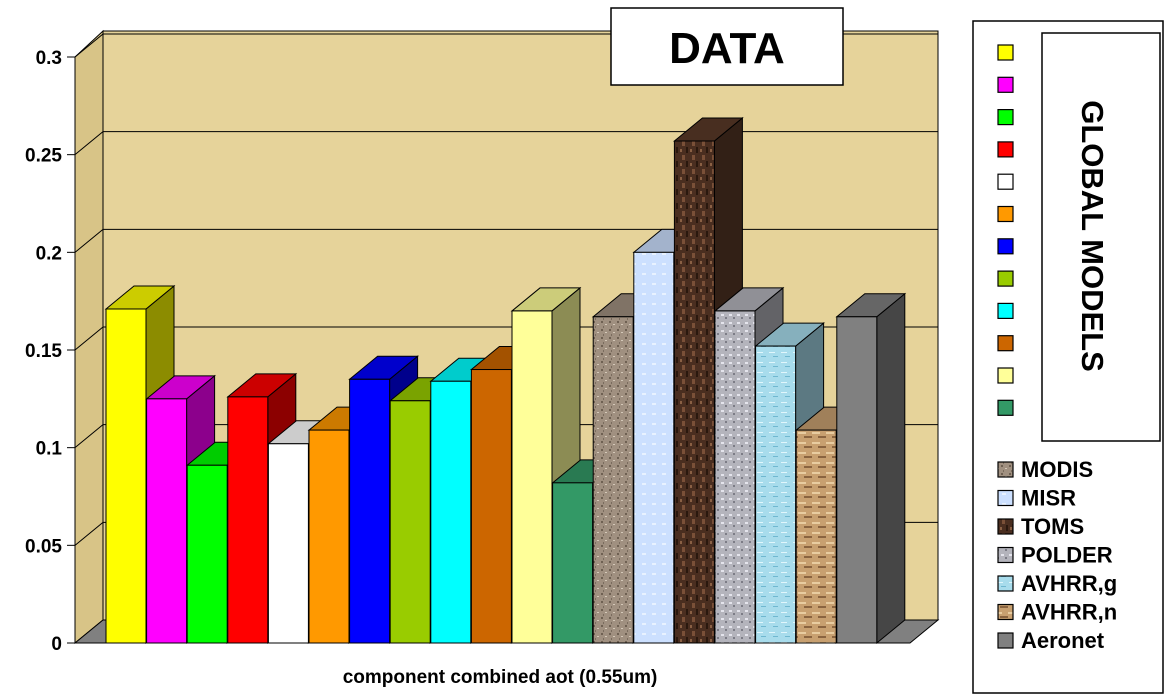  Describe the element at coordinates (1052, 526) in the screenshot. I see `legend-label: TOMS` at that location.